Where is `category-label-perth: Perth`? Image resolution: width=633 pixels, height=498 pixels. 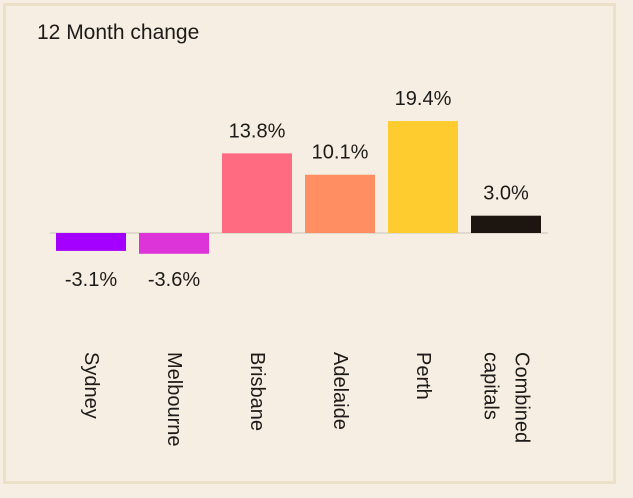 category-label-perth: Perth is located at coordinates (423, 376).